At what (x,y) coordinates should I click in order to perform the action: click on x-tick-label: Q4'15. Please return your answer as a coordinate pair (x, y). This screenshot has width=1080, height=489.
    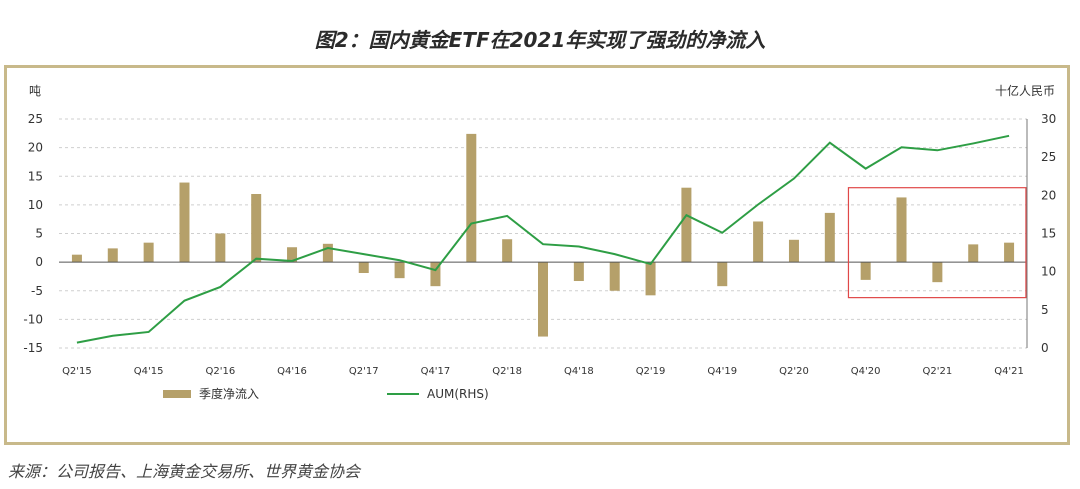
    Looking at the image, I should click on (149, 371).